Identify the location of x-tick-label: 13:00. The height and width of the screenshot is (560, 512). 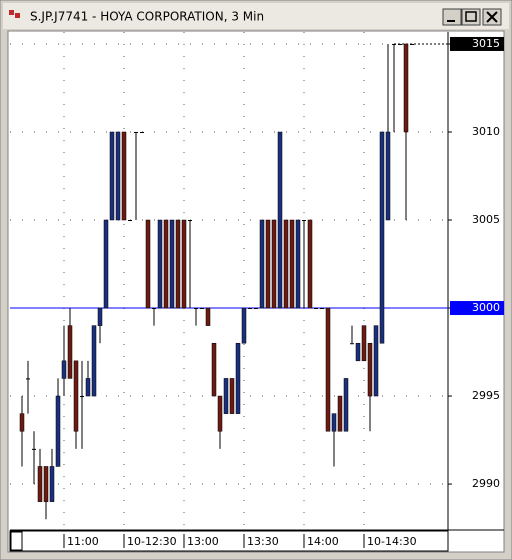
(203, 541).